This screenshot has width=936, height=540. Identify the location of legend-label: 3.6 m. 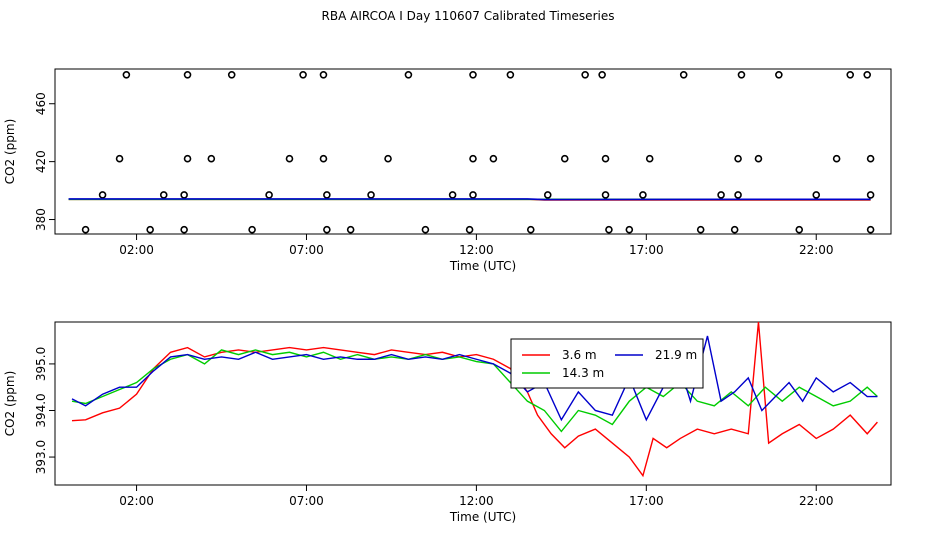
(579, 355).